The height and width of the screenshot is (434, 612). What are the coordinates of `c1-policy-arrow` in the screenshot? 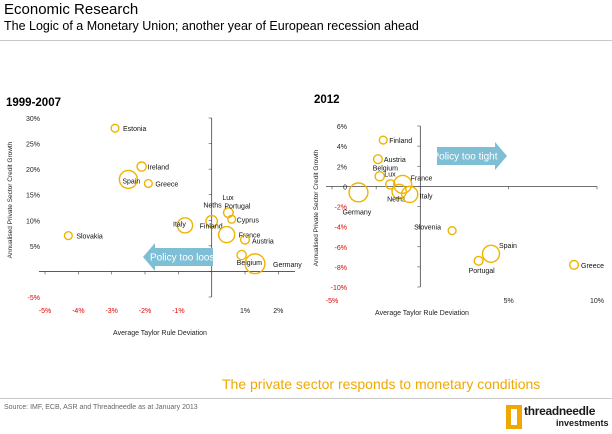 It's located at (472, 156).